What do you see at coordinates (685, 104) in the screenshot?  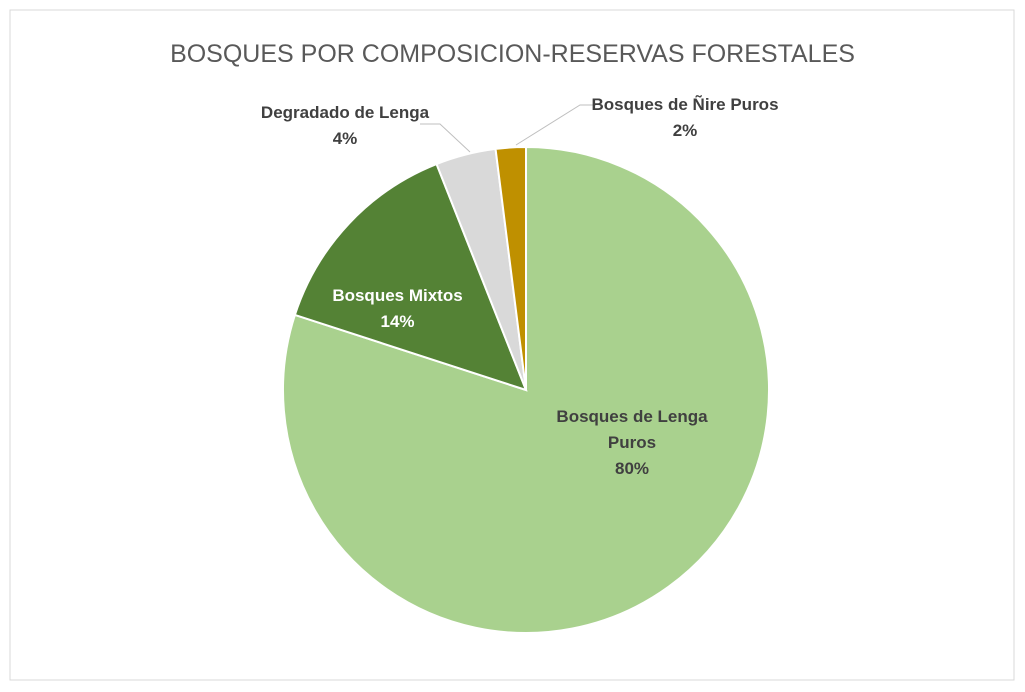 I see `slice-name: Bosques de Ñire Puros` at bounding box center [685, 104].